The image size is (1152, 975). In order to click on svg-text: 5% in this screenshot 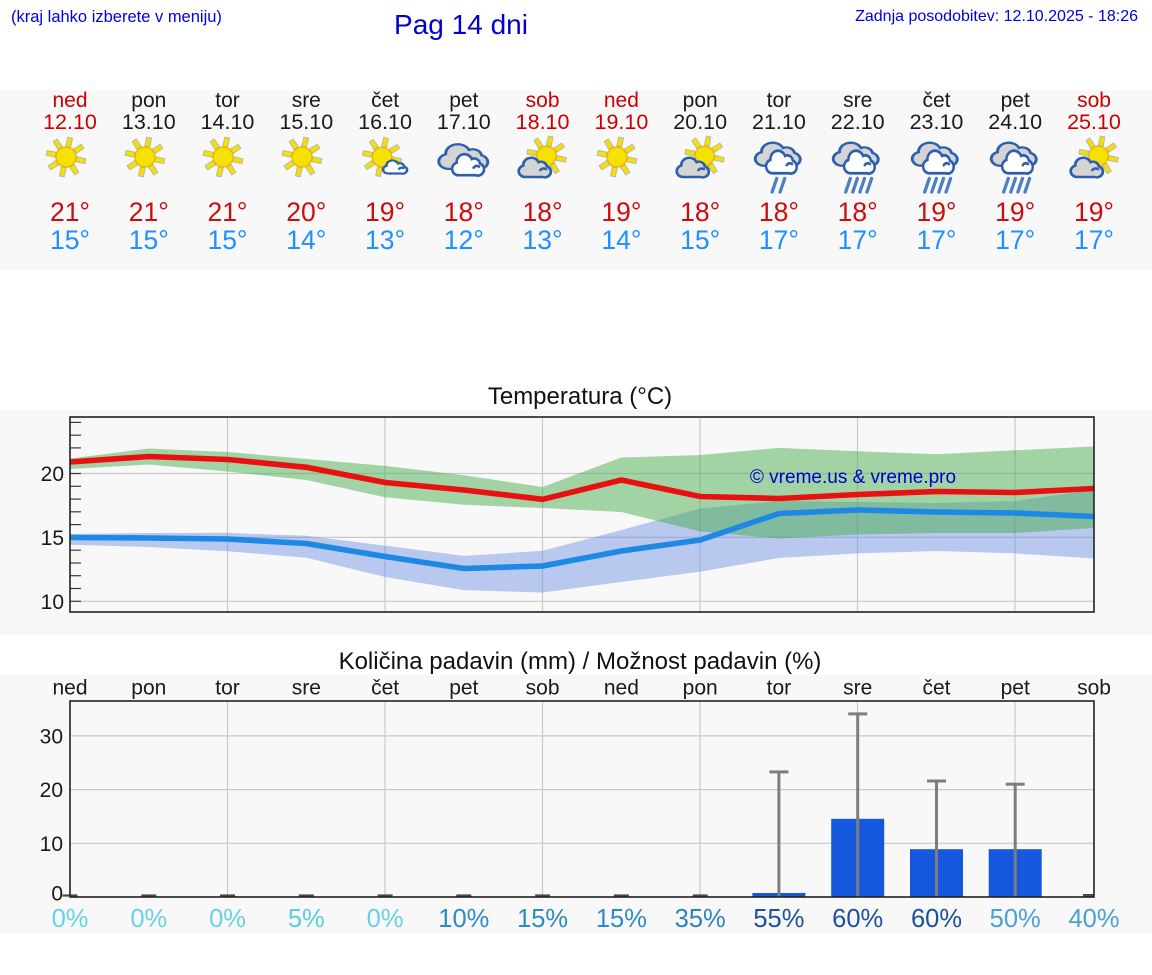, I will do `click(306, 919)`.